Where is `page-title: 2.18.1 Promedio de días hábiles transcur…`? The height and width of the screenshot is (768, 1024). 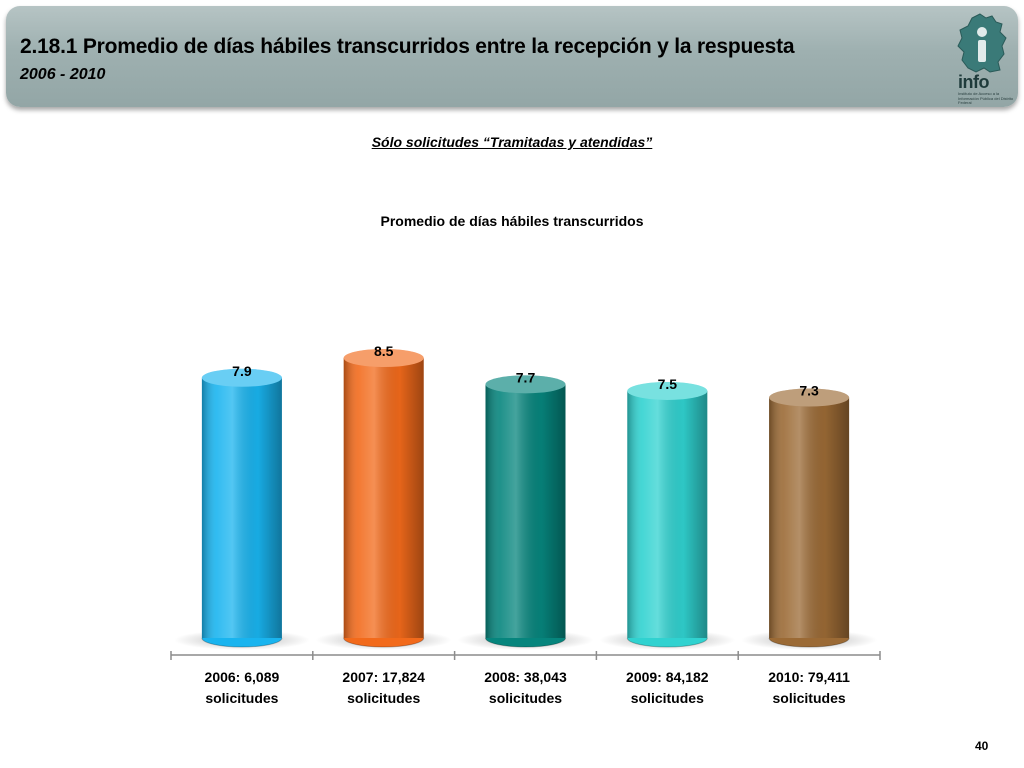
page-title: 2.18.1 Promedio de días hábiles transcur… is located at coordinates (407, 46).